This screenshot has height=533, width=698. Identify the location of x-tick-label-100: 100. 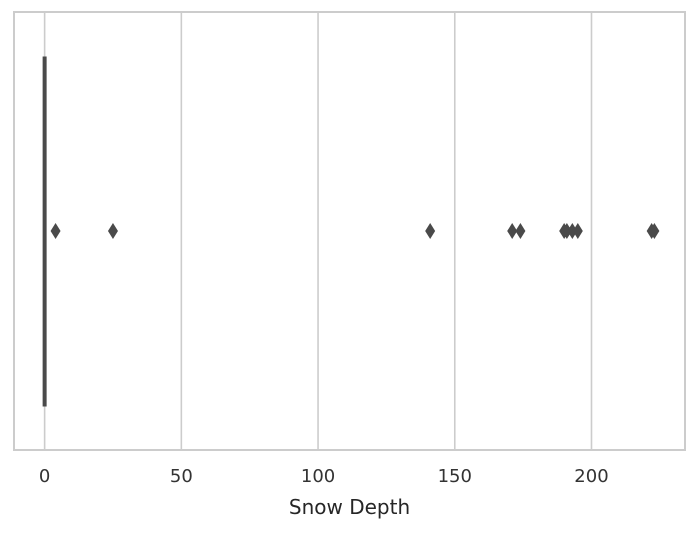
(318, 476).